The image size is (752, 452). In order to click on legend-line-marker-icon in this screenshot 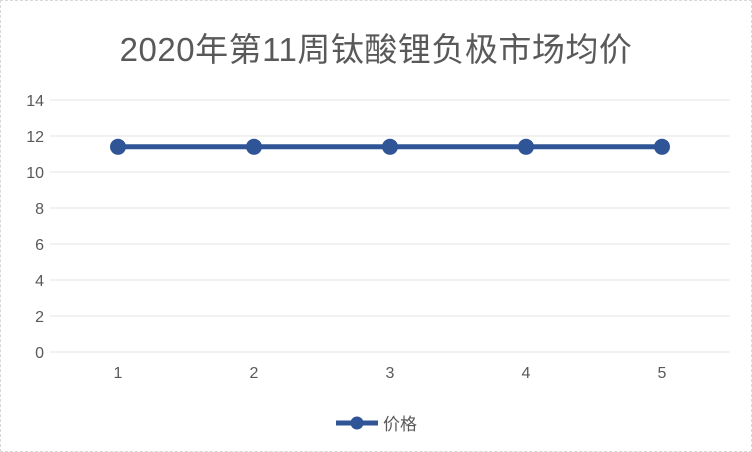, I will do `click(357, 422)`.